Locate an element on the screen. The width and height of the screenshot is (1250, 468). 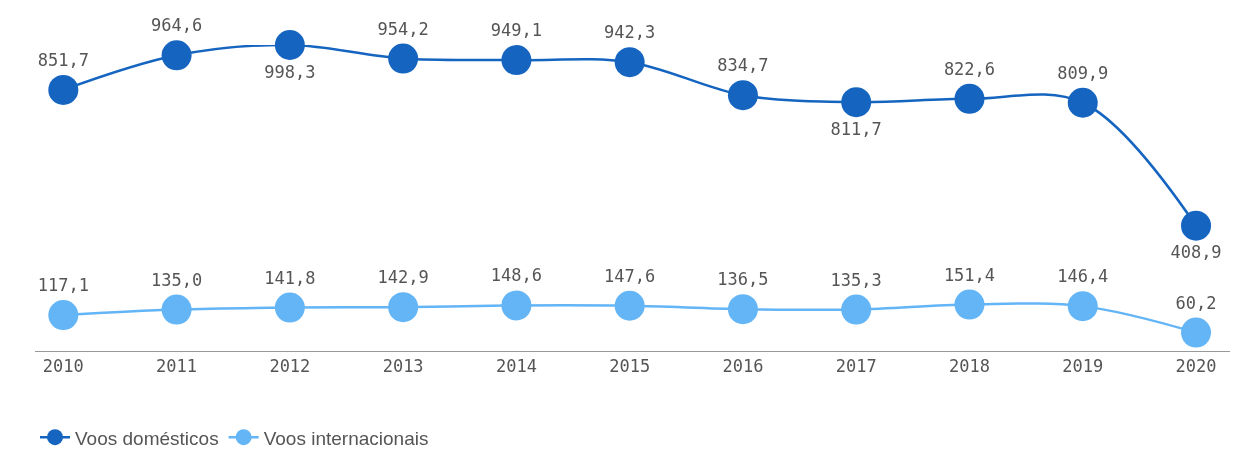
x-tick-label: 2017 is located at coordinates (856, 366).